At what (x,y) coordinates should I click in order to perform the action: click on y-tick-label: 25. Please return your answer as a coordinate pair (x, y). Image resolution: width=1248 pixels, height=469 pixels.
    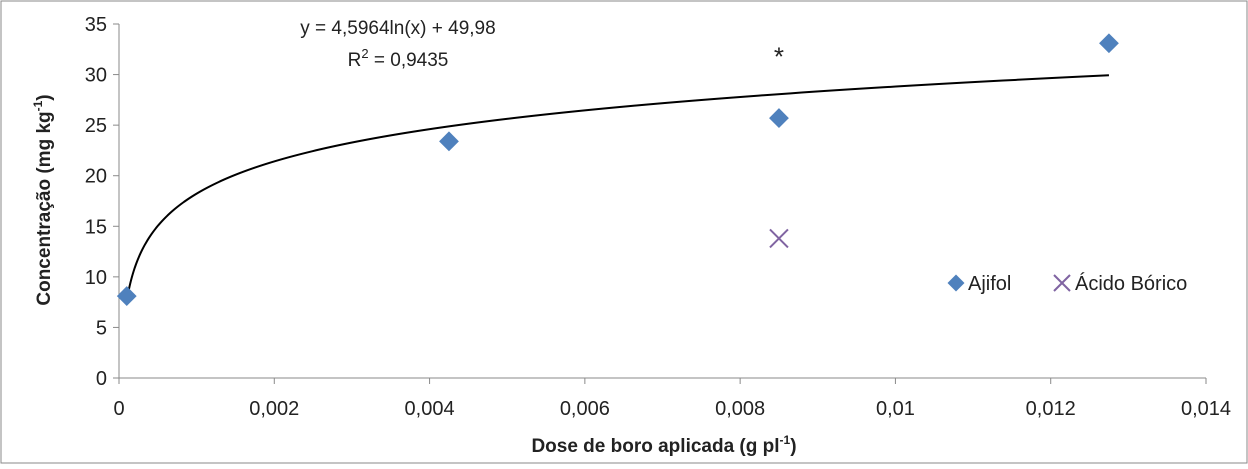
    Looking at the image, I should click on (96, 126).